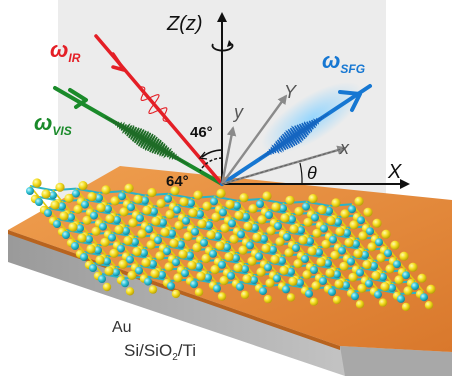 The height and width of the screenshot is (376, 452). I want to click on theta-label: θ, so click(312, 173).